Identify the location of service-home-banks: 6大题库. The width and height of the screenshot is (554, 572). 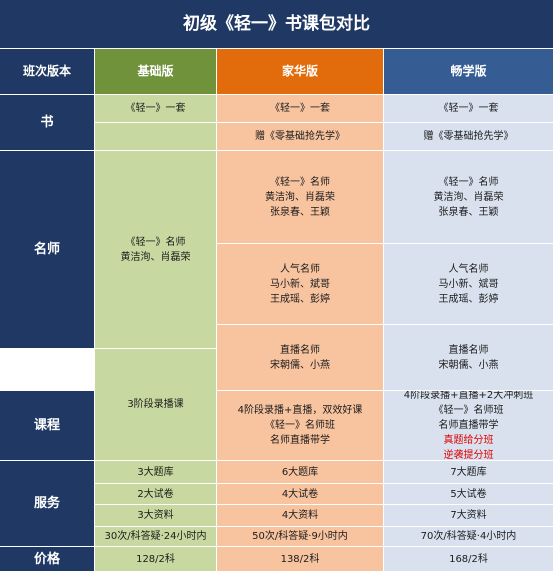
(300, 472).